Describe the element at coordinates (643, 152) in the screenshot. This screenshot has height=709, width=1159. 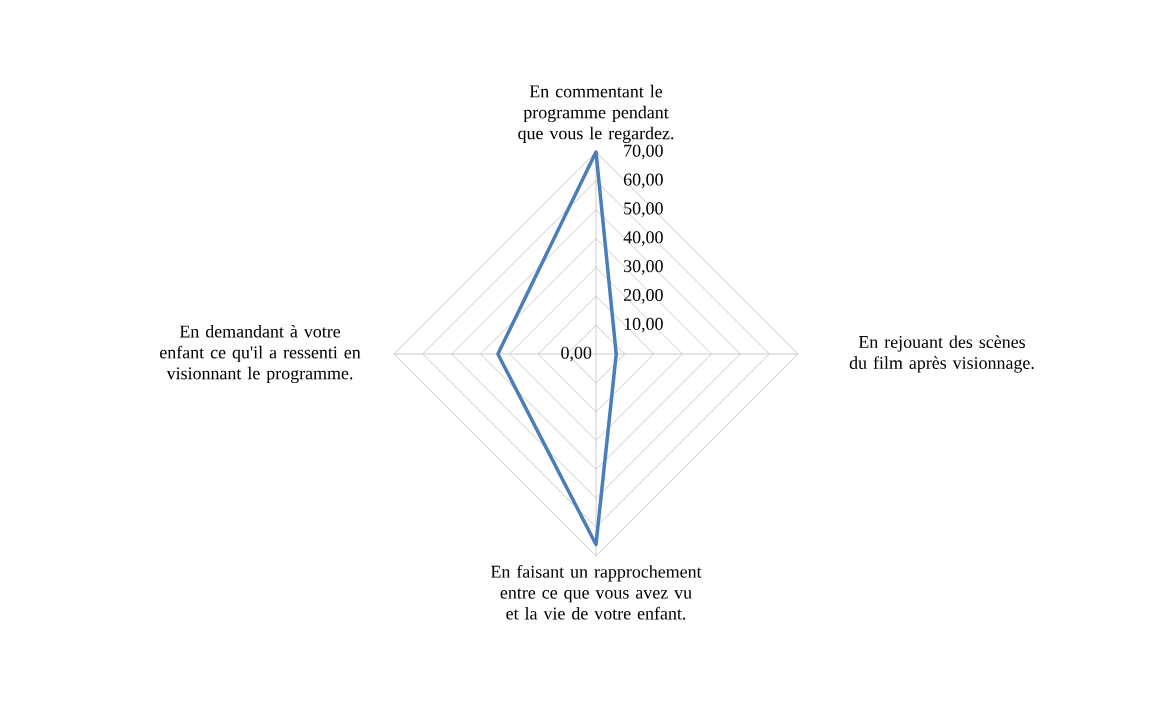
I see `y-tick-label: 70,00` at that location.